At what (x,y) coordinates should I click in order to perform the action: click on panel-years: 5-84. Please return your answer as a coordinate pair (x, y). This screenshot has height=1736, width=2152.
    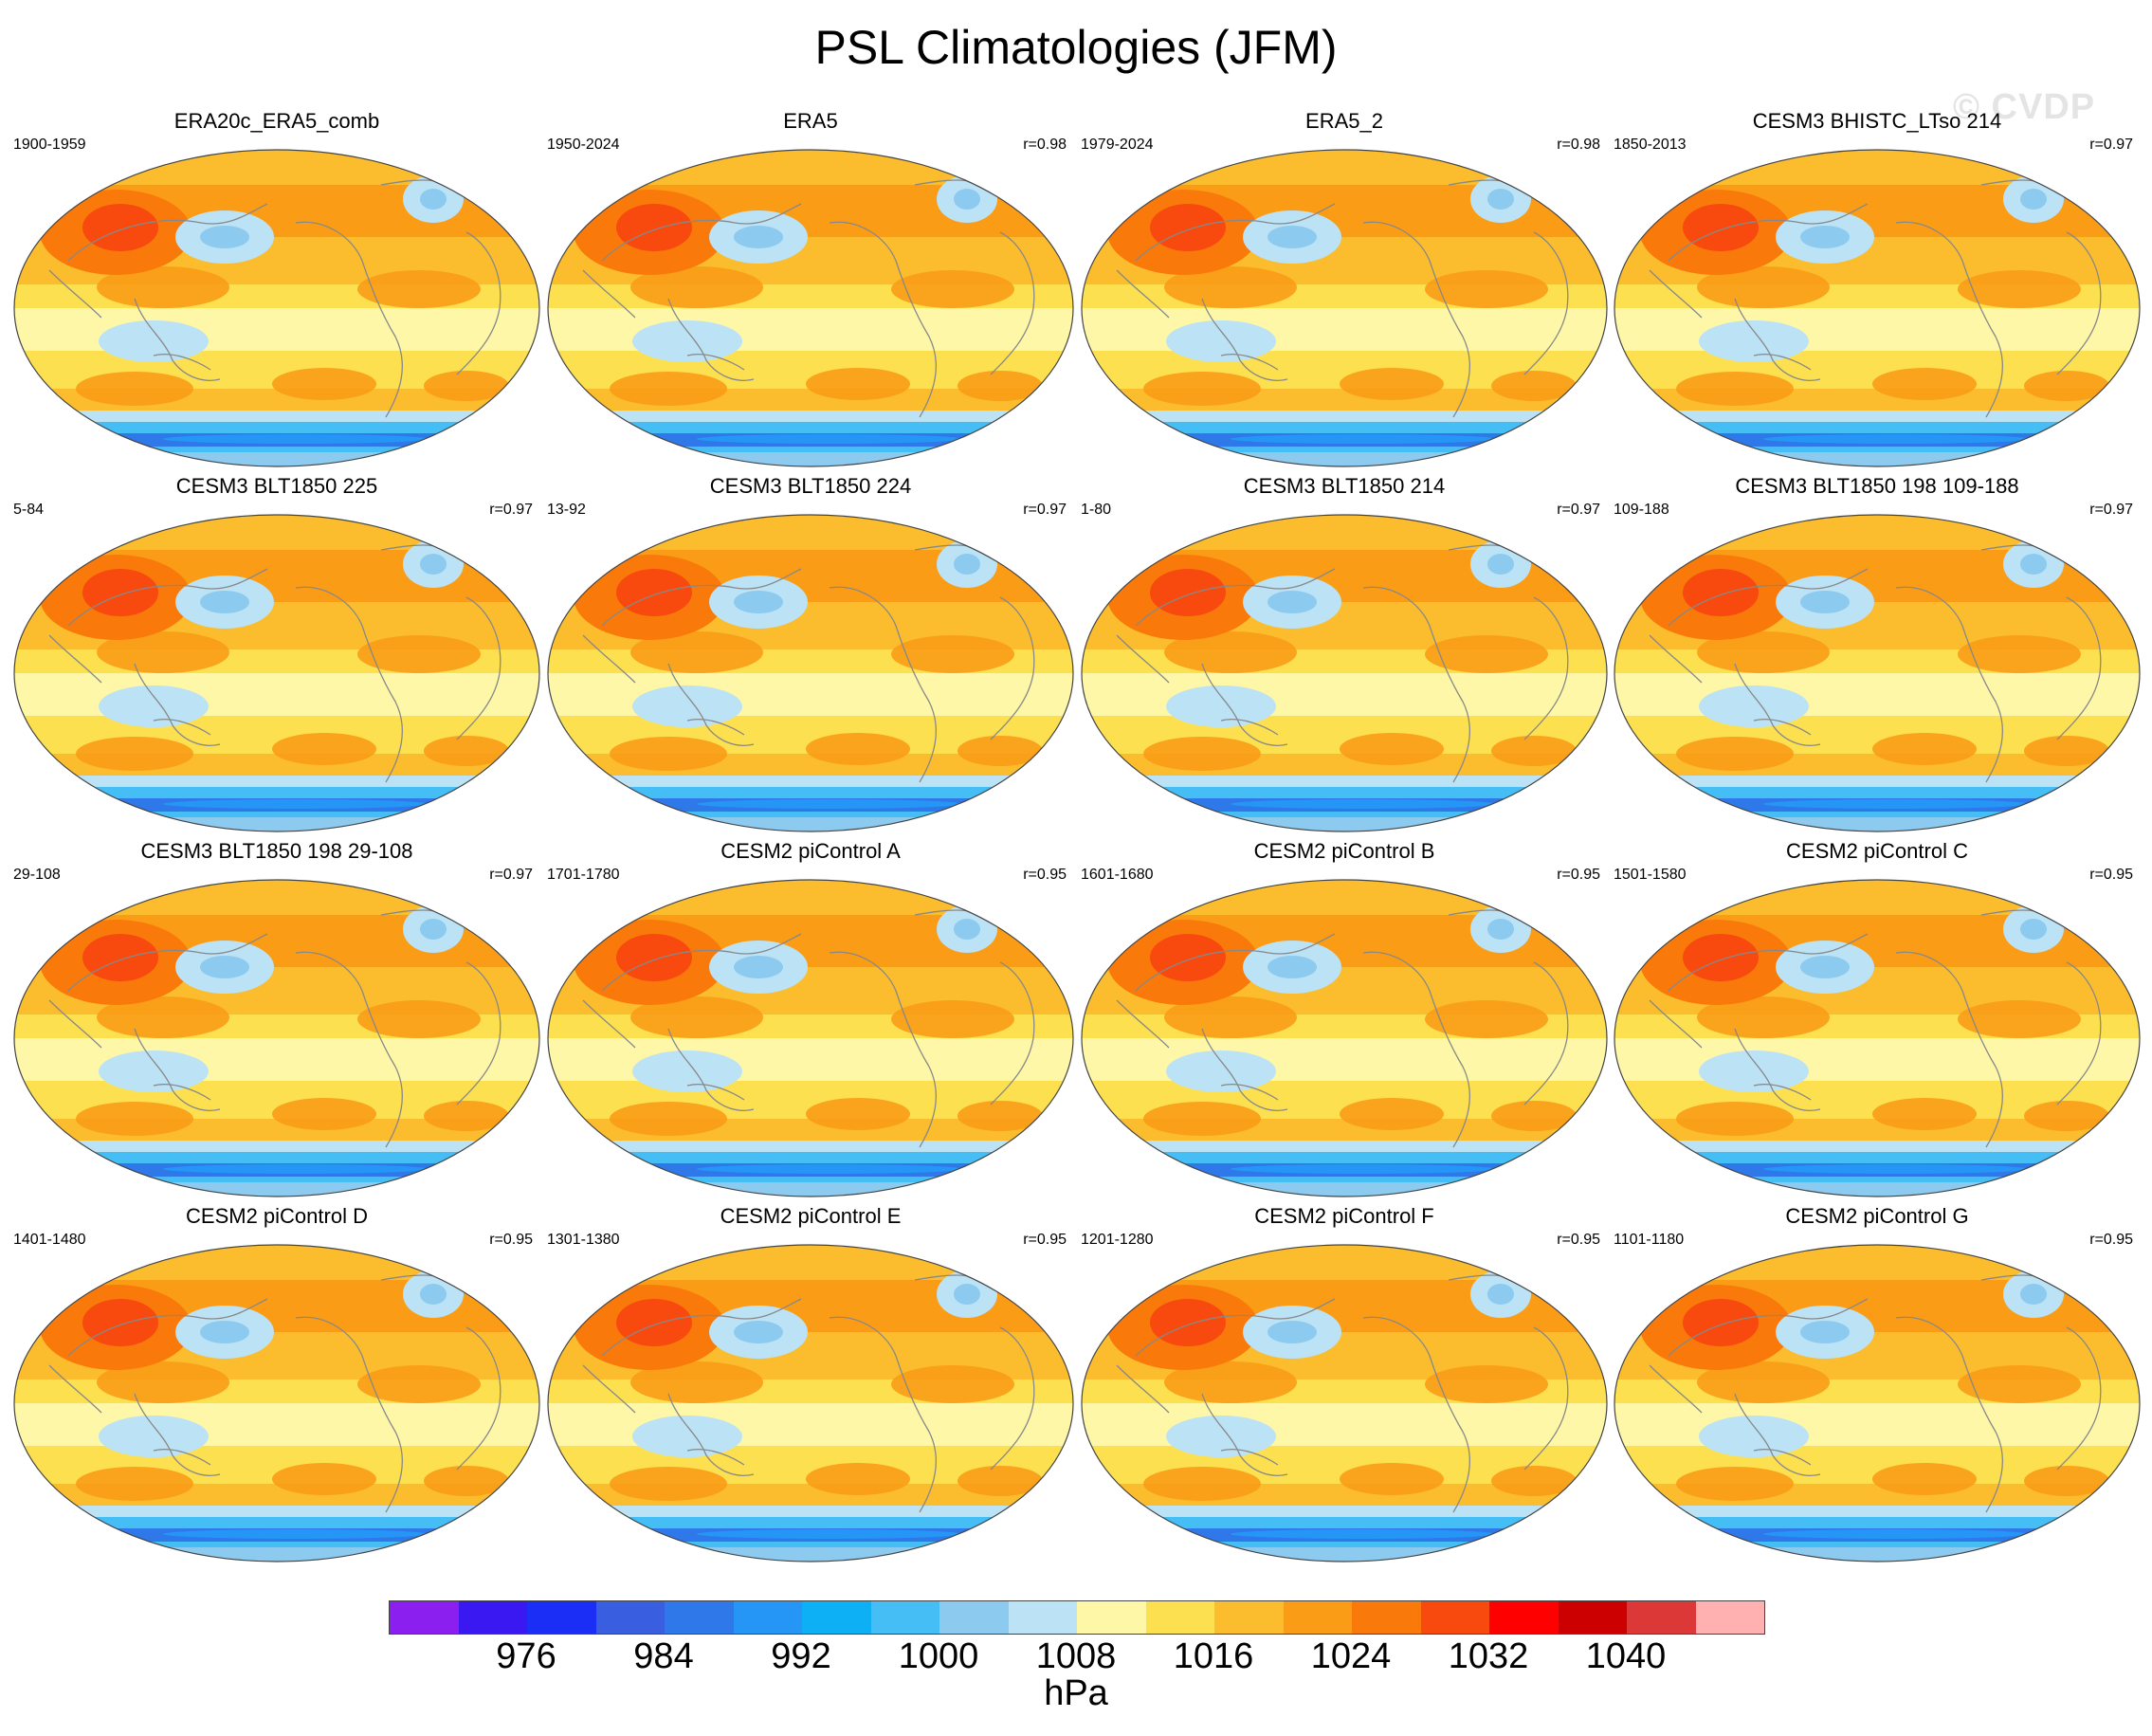
    Looking at the image, I should click on (29, 510).